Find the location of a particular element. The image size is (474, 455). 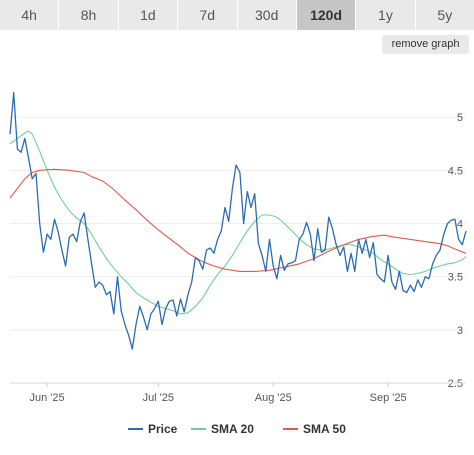

remove-graph-button: remove graph is located at coordinates (425, 44).